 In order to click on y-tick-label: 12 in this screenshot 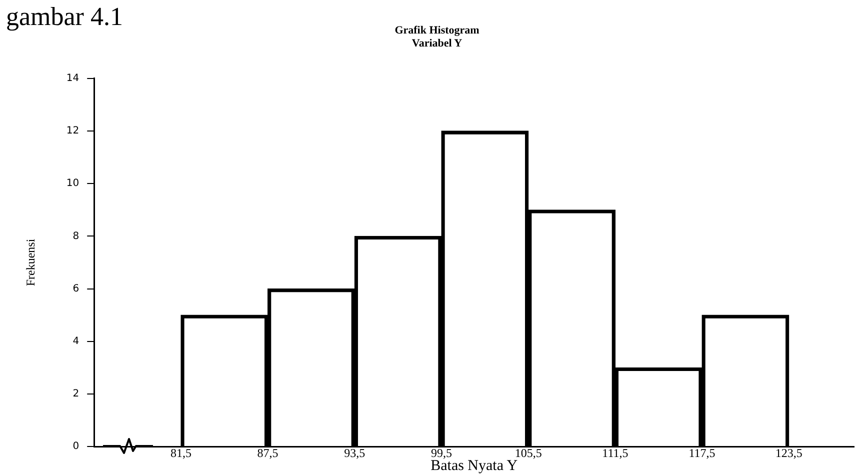, I will do `click(73, 131)`.